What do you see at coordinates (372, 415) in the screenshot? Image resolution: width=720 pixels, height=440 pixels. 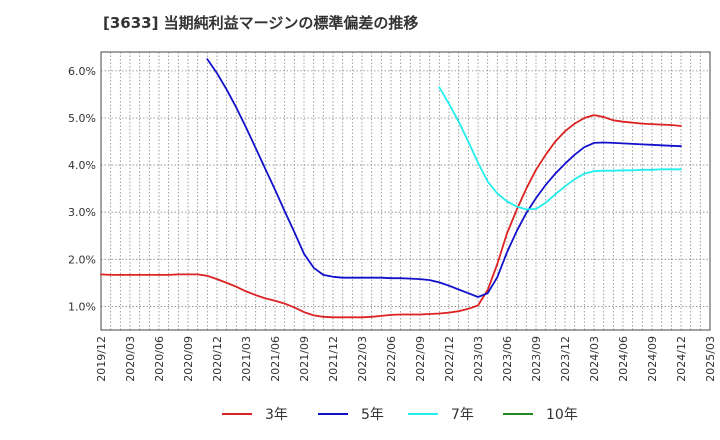 I see `legend-label: 5年` at bounding box center [372, 415].